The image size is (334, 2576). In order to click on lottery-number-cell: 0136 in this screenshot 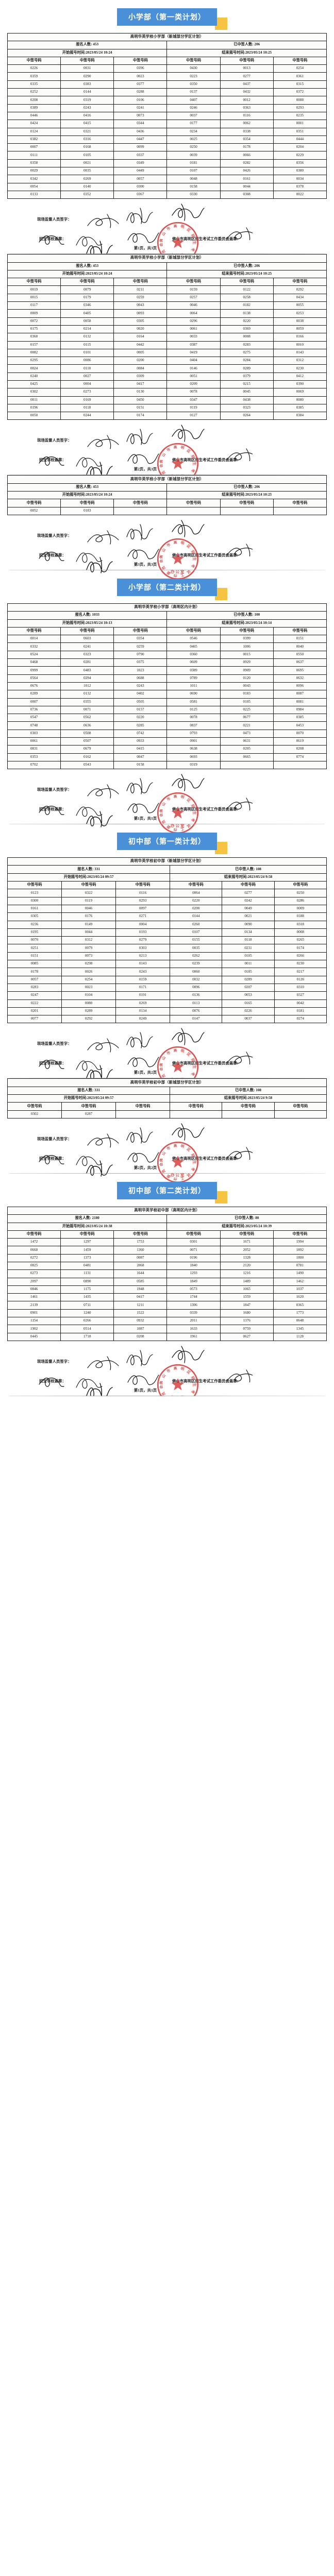, I will do `click(196, 995)`.